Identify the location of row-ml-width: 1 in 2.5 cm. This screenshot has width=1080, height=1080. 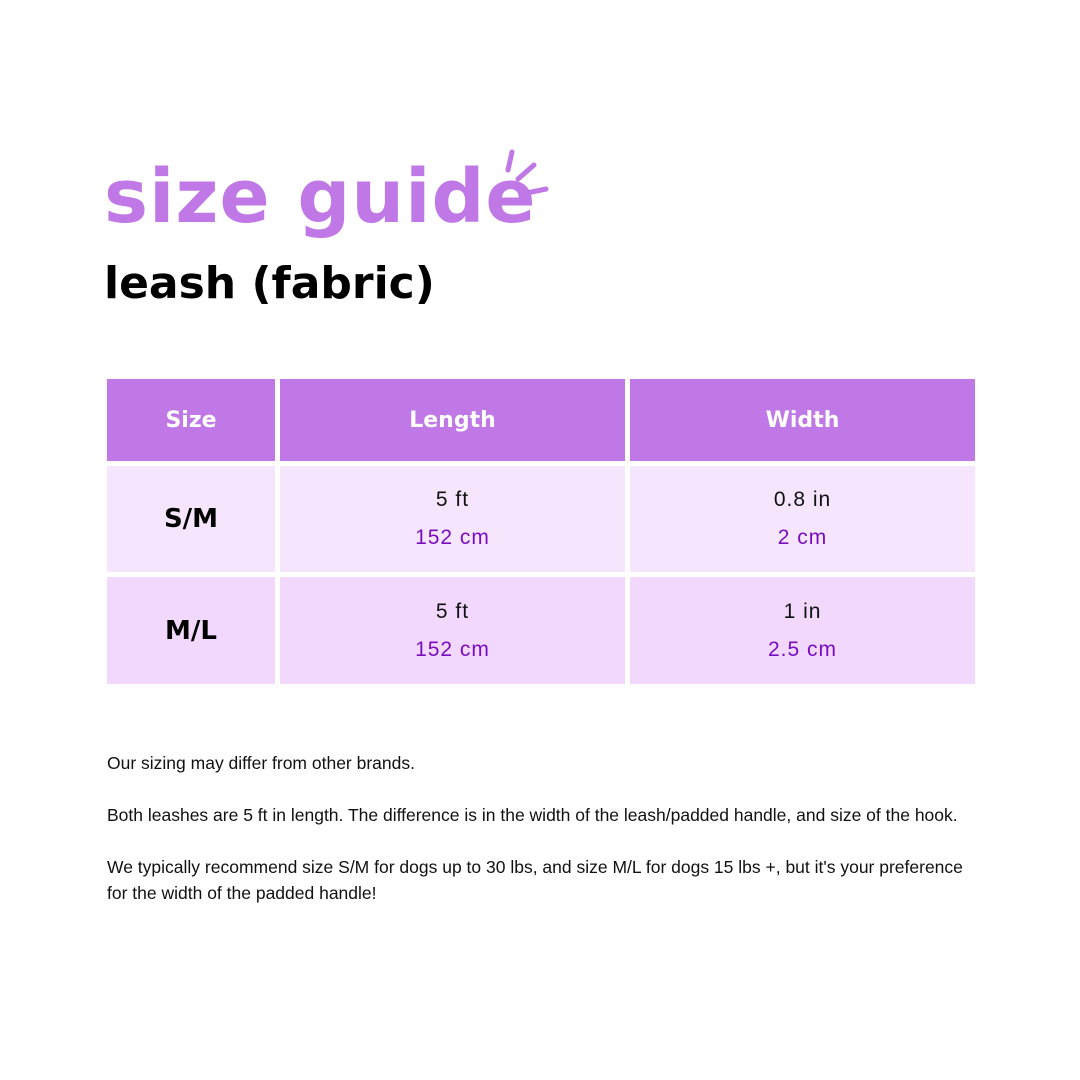
(802, 630).